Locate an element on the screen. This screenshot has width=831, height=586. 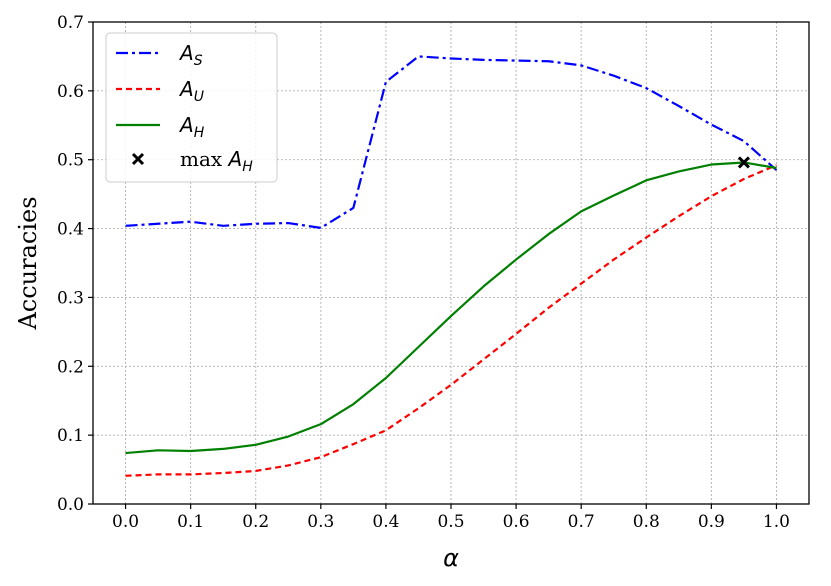
x-tick-label: 0.5 is located at coordinates (450, 522).